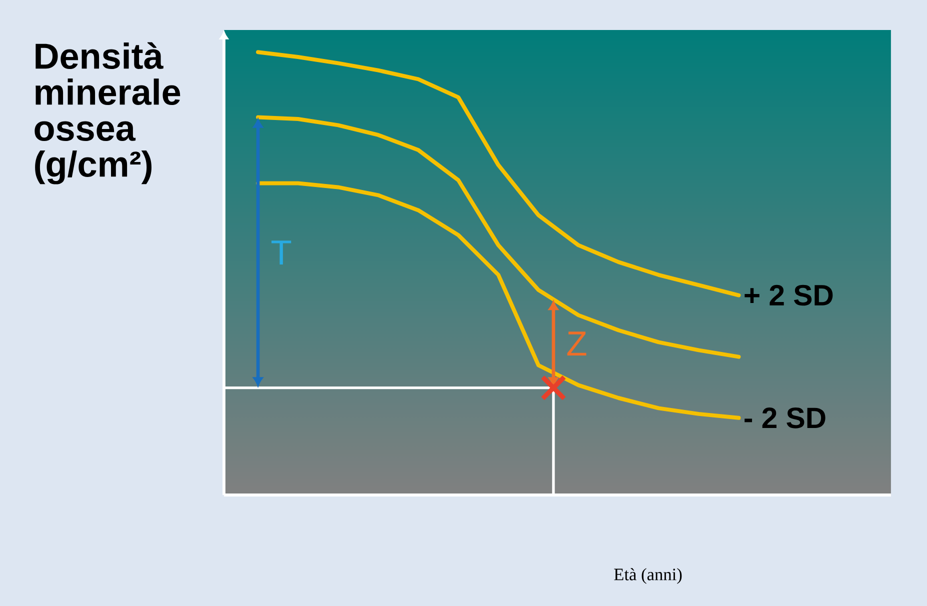 This screenshot has height=606, width=927. What do you see at coordinates (648, 576) in the screenshot?
I see `x-axis-title: Età (anni)` at bounding box center [648, 576].